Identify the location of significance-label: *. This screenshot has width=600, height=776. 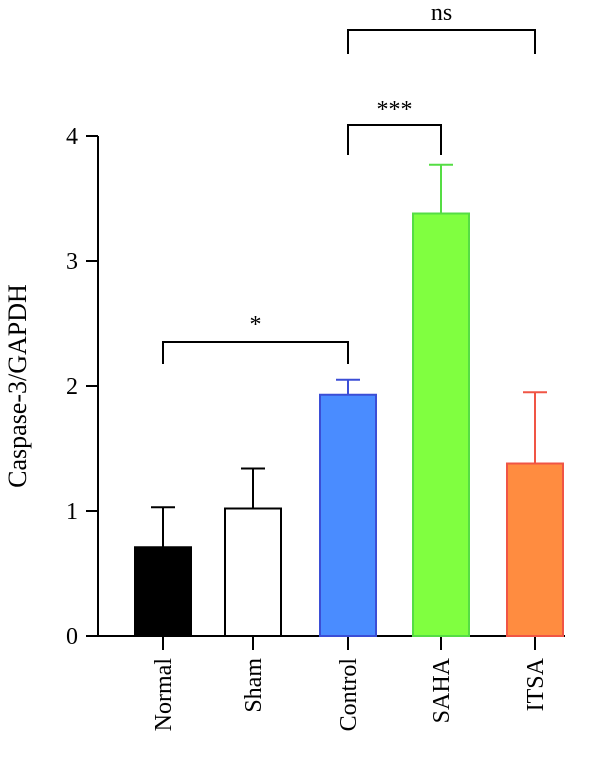
(256, 325).